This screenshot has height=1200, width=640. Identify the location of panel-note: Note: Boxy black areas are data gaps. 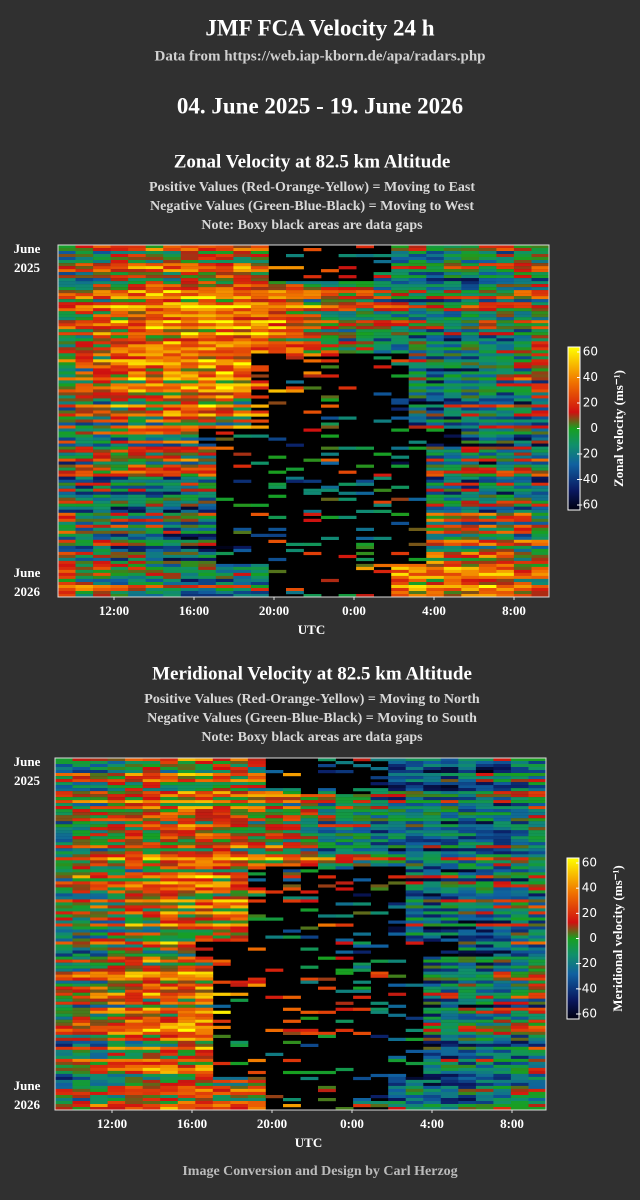
(312, 225).